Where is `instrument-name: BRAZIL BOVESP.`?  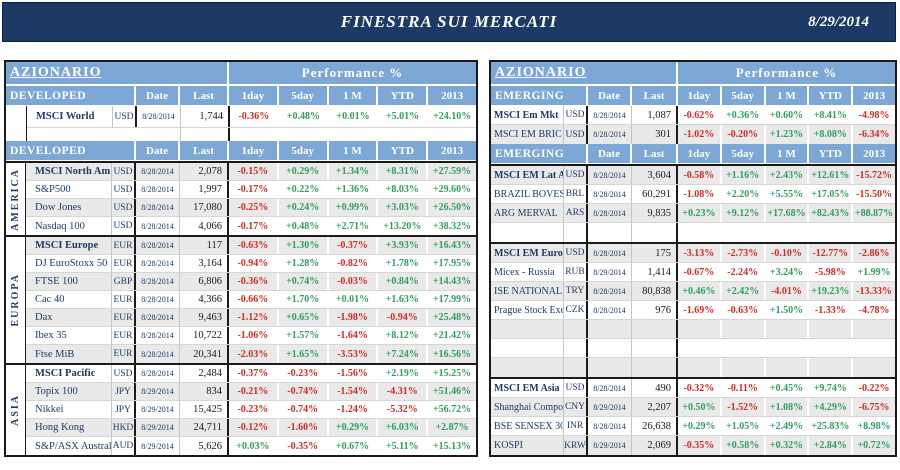 instrument-name: BRAZIL BOVESP. is located at coordinates (528, 194).